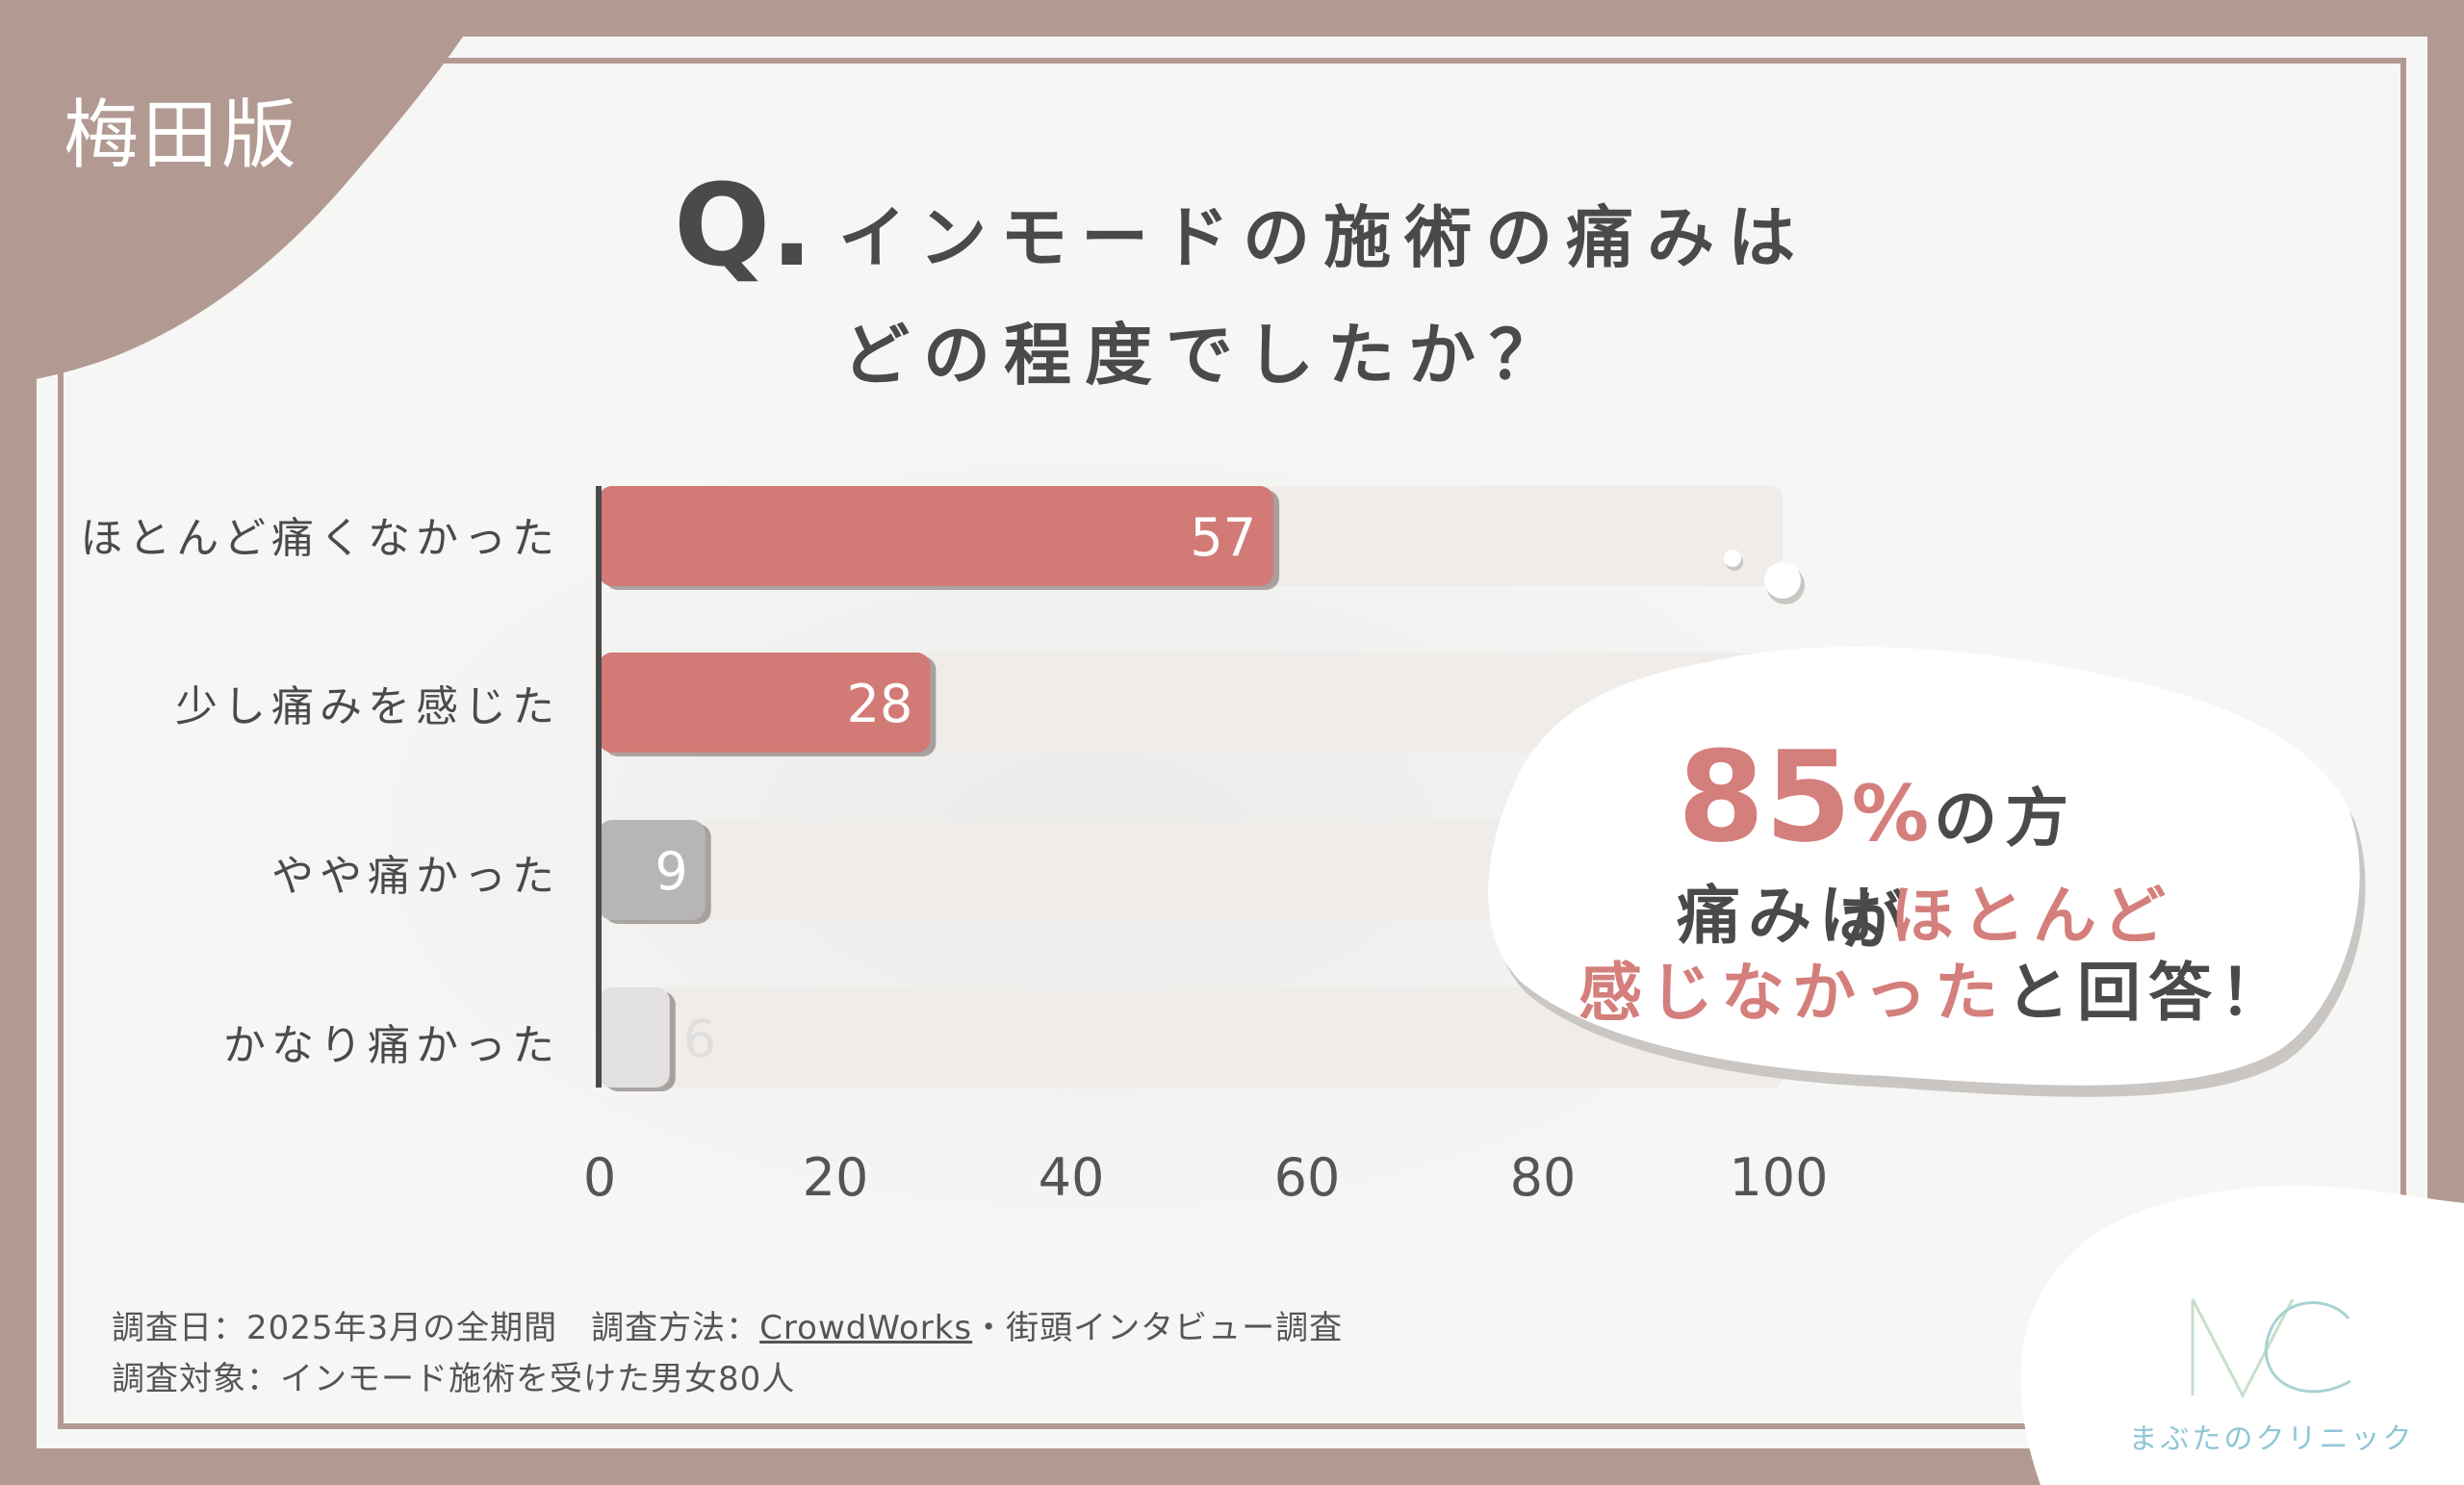  Describe the element at coordinates (1959, 870) in the screenshot. I see `callout-line1-rest: の方が` at that location.